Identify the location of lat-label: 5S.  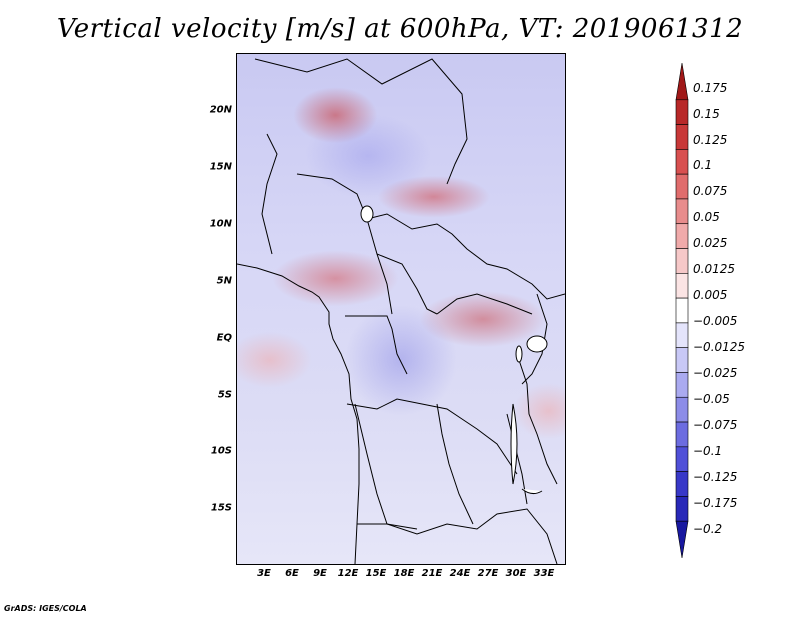
(224, 395).